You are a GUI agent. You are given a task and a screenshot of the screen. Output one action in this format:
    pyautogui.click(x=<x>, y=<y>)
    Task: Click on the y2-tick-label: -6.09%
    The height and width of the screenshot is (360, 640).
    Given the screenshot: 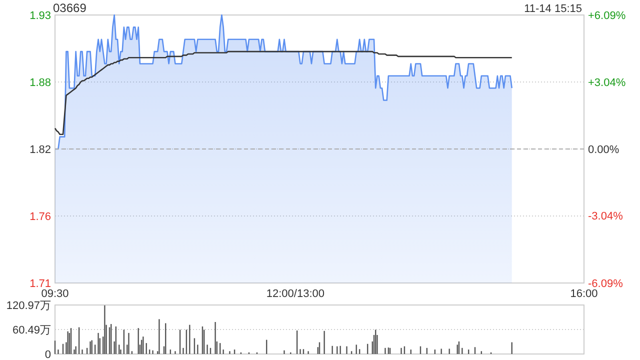 What is the action you would take?
    pyautogui.click(x=606, y=284)
    